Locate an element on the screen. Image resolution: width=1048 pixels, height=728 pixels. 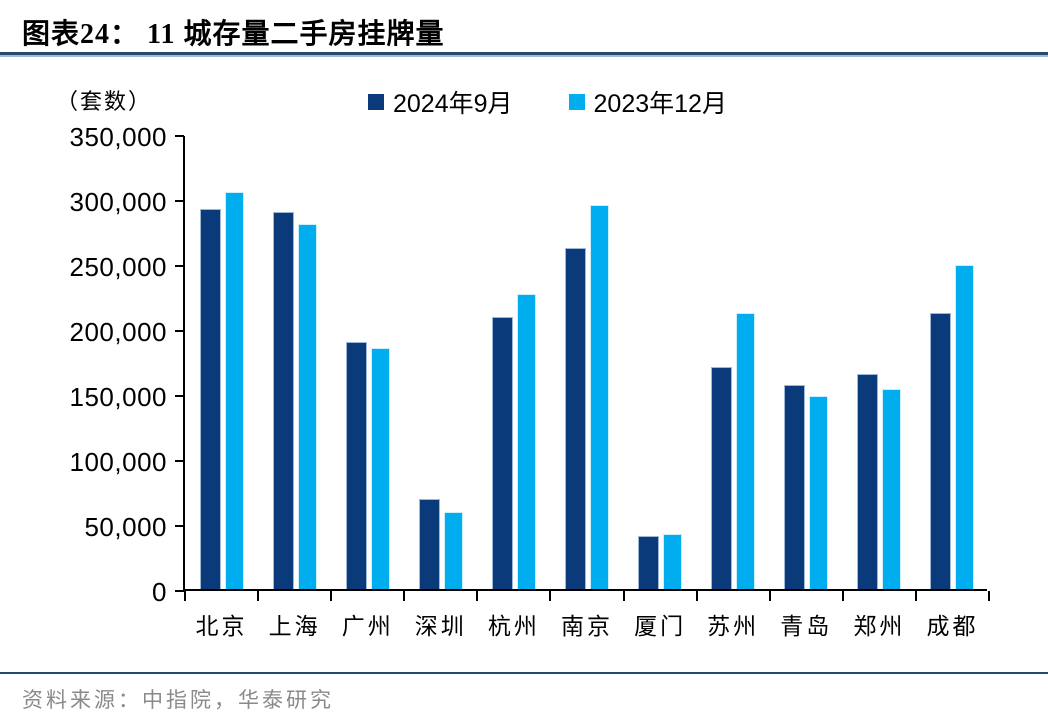
x-axis-category-label: 苏州 is located at coordinates (733, 626).